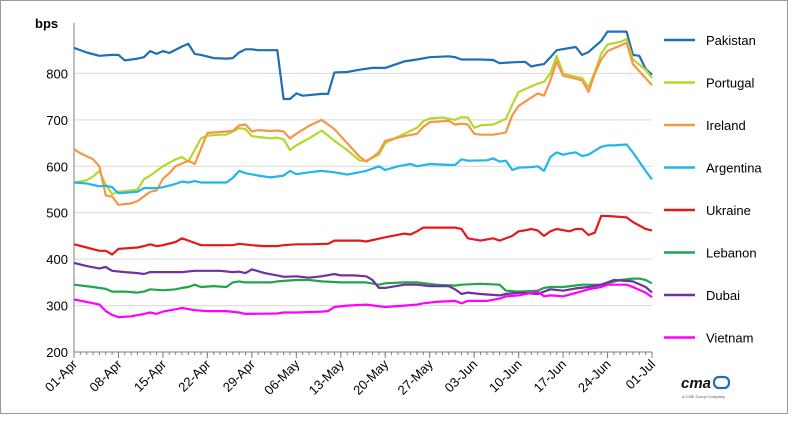 Image resolution: width=800 pixels, height=424 pixels. Describe the element at coordinates (57, 213) in the screenshot. I see `y-tick-label: 500` at that location.